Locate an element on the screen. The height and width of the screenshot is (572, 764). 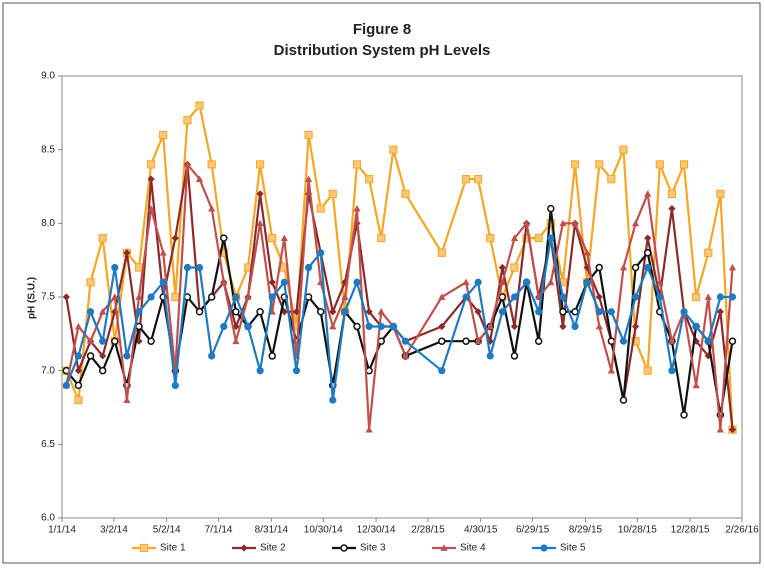
legend-label: Site 4 is located at coordinates (473, 548).